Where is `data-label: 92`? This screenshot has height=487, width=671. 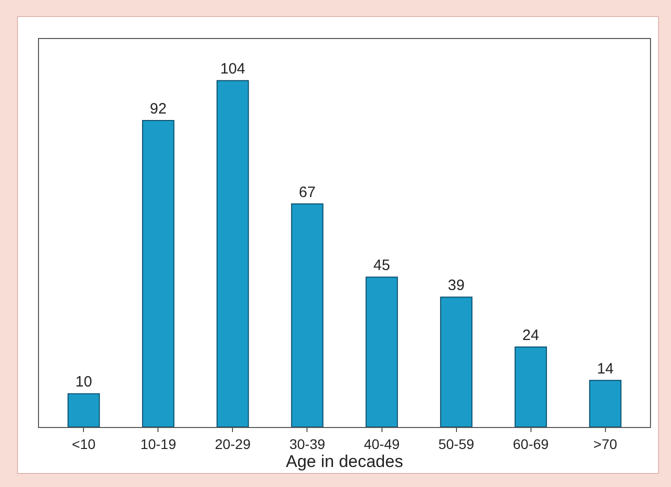 data-label: 92 is located at coordinates (158, 109).